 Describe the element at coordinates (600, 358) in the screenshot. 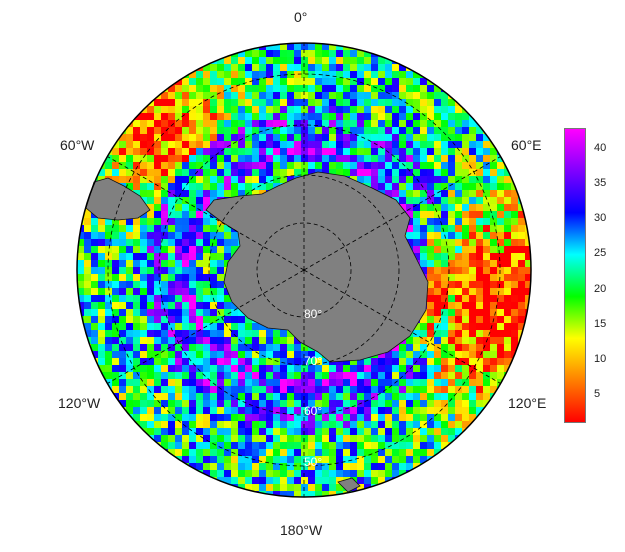

I see `colorbar-tick-10: 10` at that location.